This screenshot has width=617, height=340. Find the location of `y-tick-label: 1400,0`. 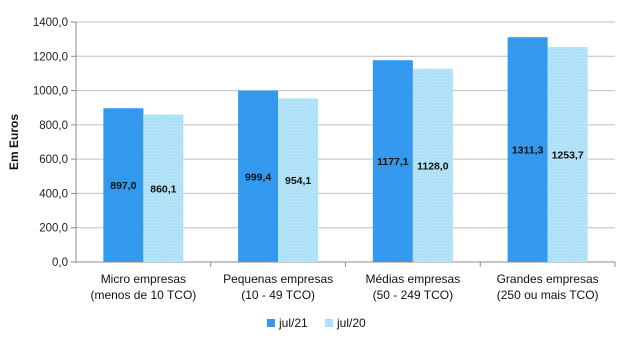

y-tick-label: 1400,0 is located at coordinates (50, 23).